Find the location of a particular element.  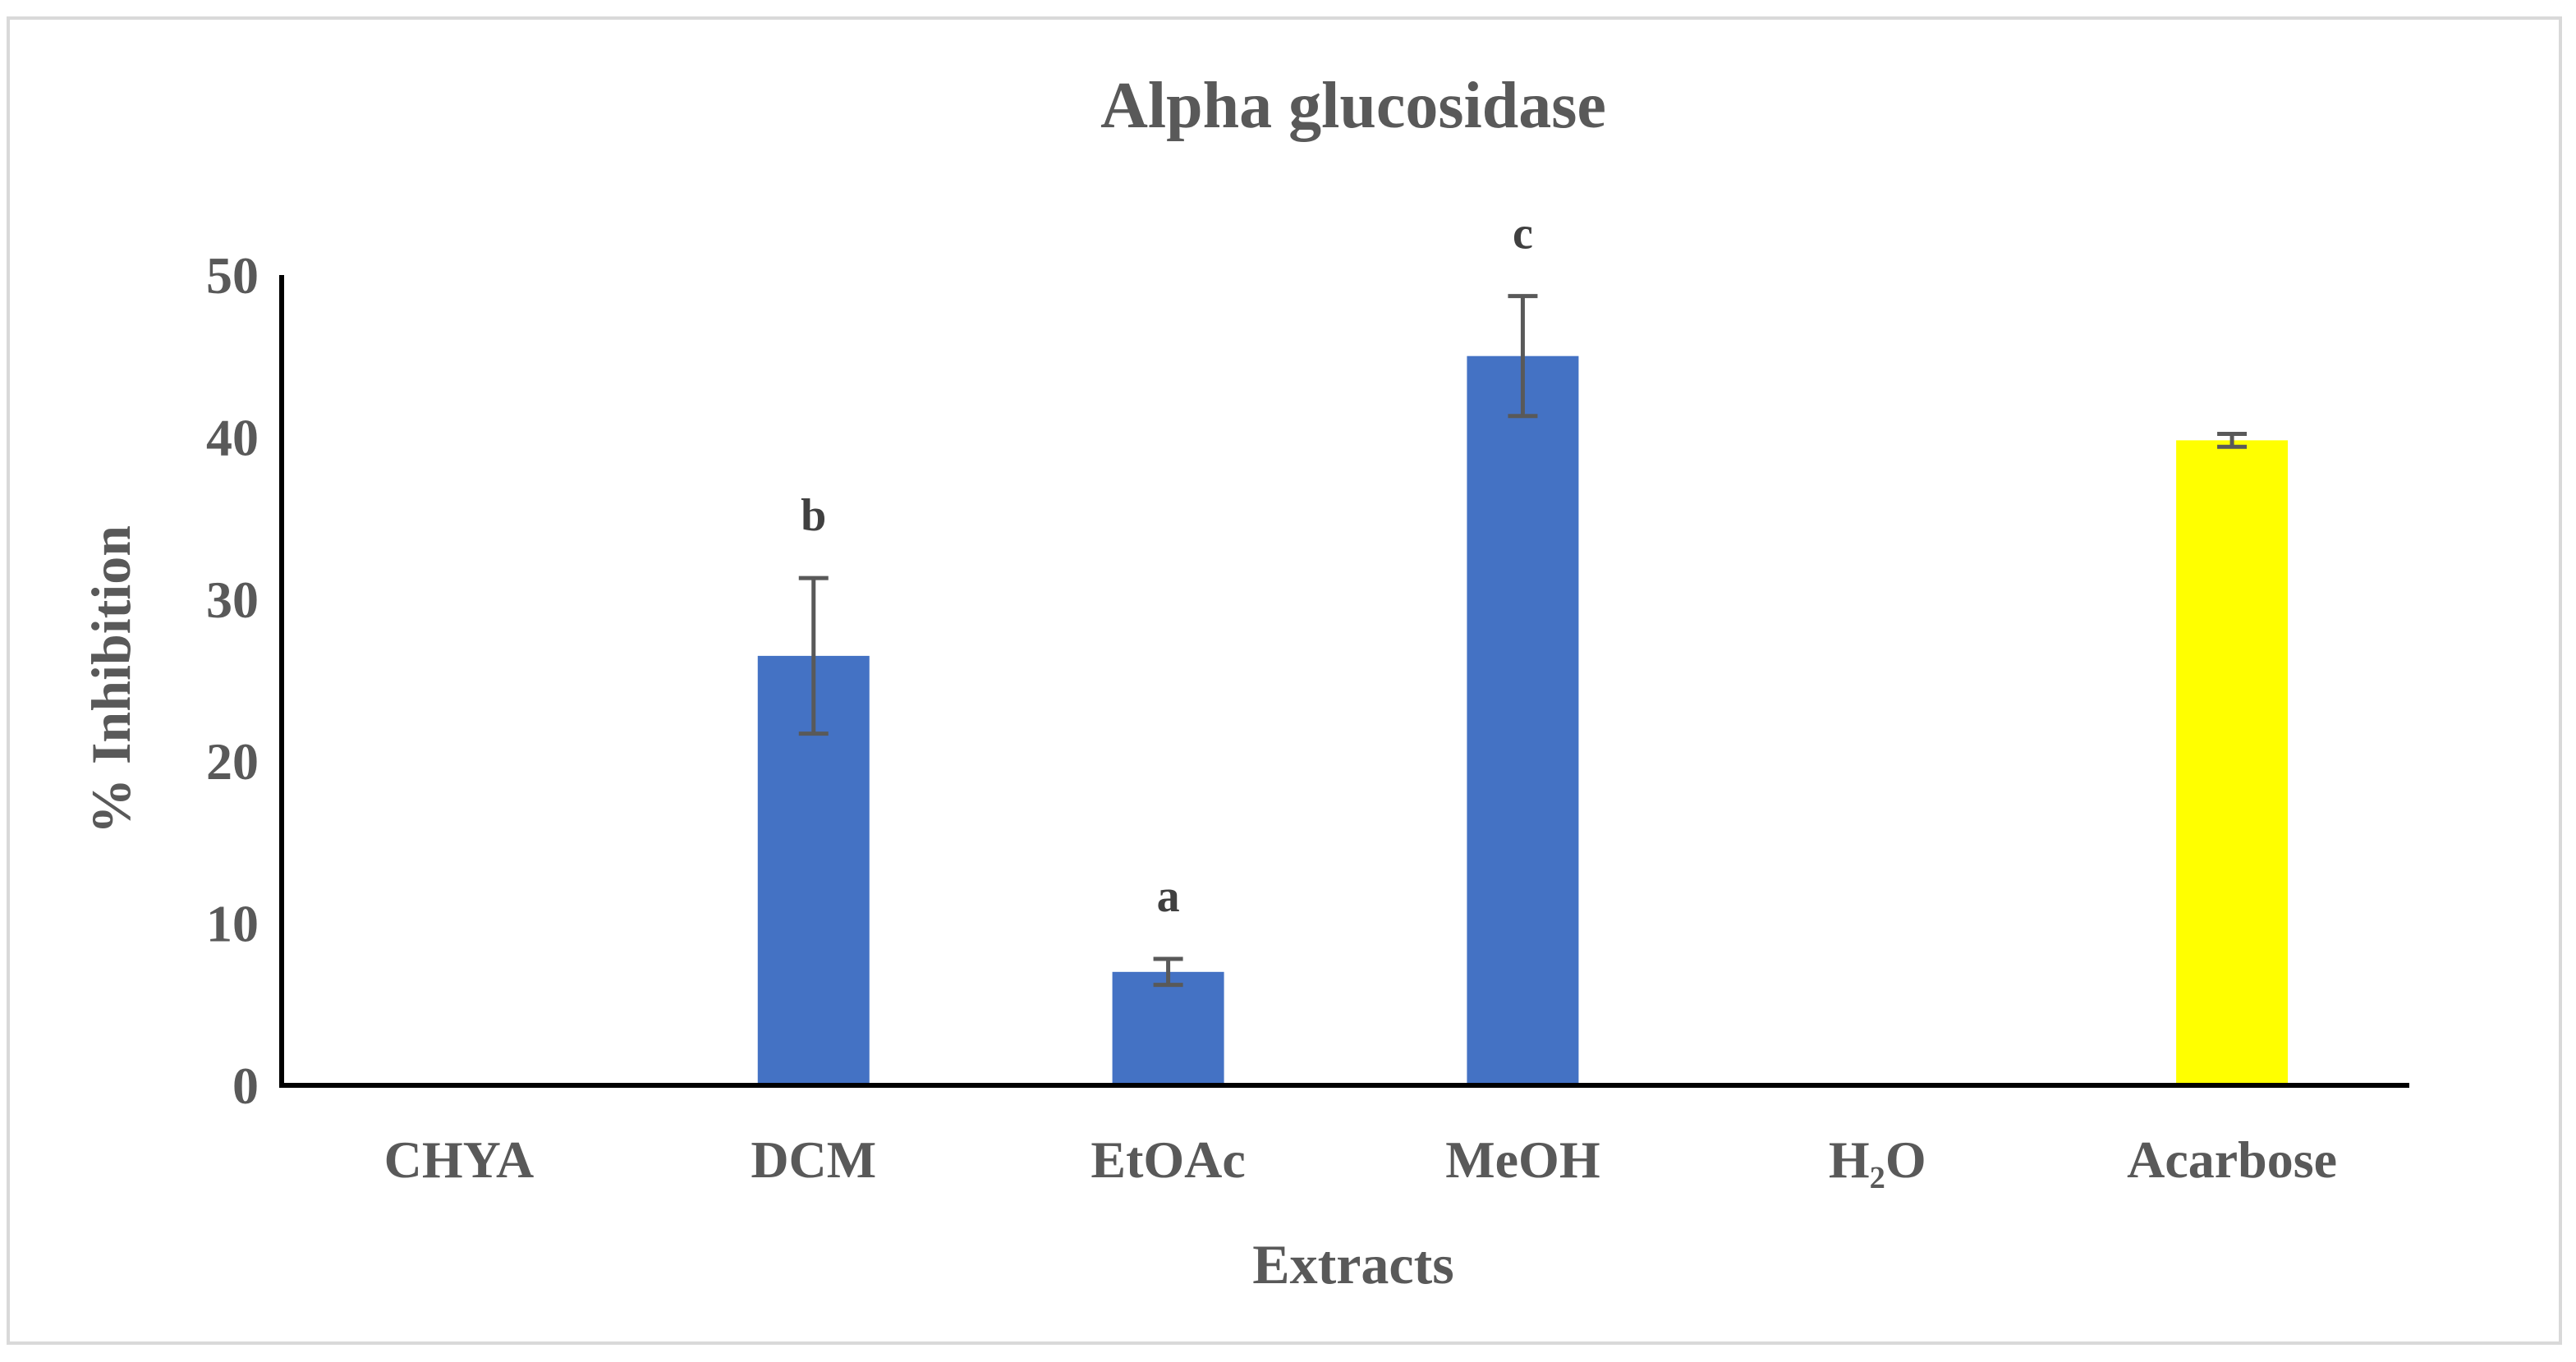

x-category-label: MeOH is located at coordinates (1522, 1159).